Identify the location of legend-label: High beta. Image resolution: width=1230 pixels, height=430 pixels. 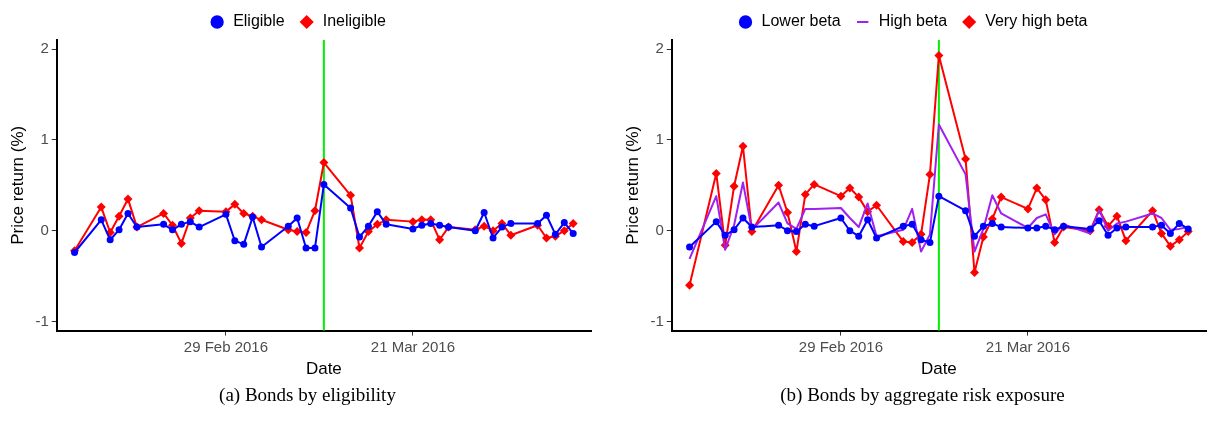
(913, 21).